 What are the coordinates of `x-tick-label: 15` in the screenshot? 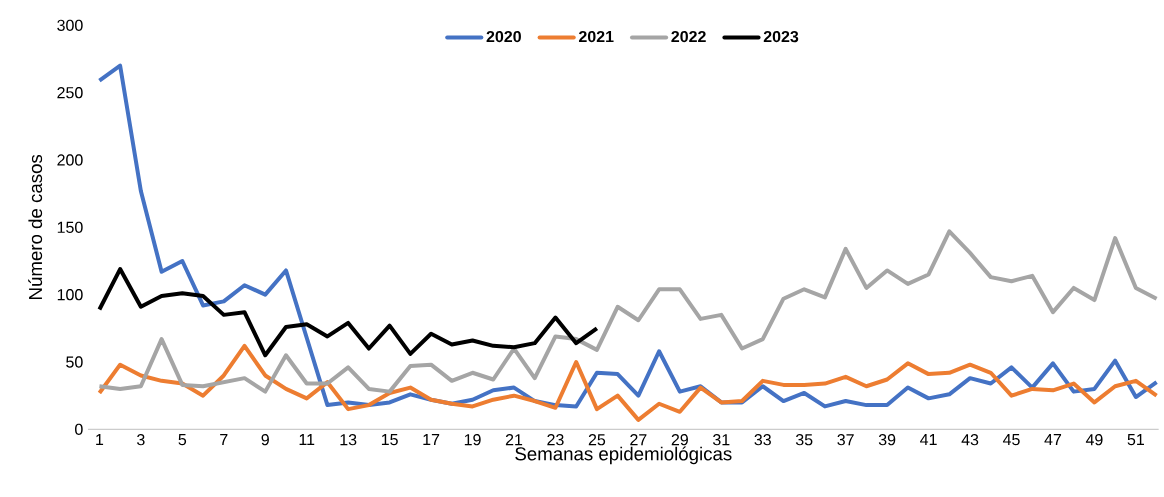 It's located at (389, 439).